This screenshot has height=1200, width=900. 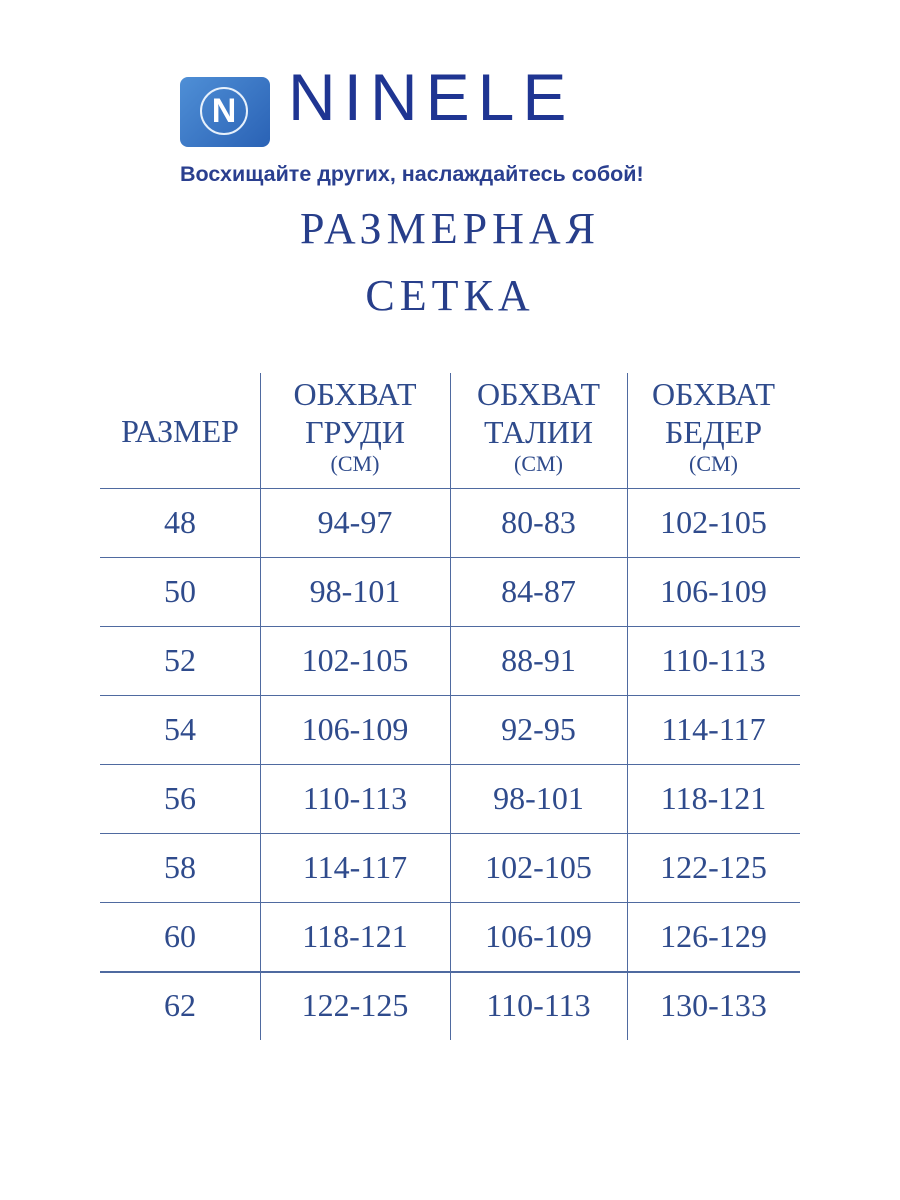 What do you see at coordinates (355, 522) in the screenshot?
I see `table-cell: 94-97` at bounding box center [355, 522].